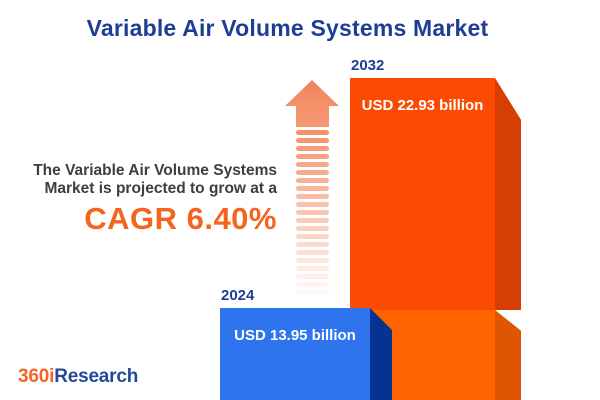  What do you see at coordinates (368, 65) in the screenshot?
I see `bar-2032-year-label: 2032` at bounding box center [368, 65].